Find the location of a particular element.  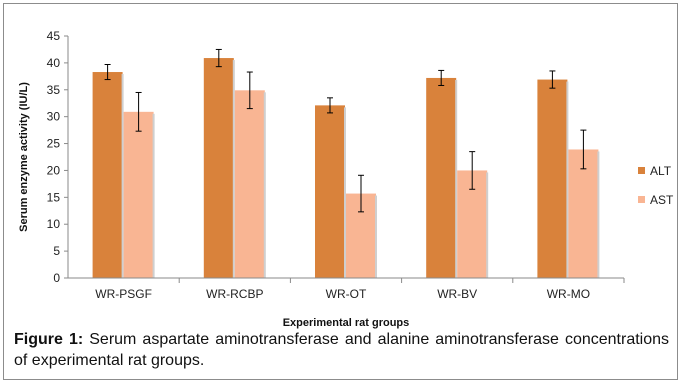

y-tick-label: 25 is located at coordinates (54, 144).